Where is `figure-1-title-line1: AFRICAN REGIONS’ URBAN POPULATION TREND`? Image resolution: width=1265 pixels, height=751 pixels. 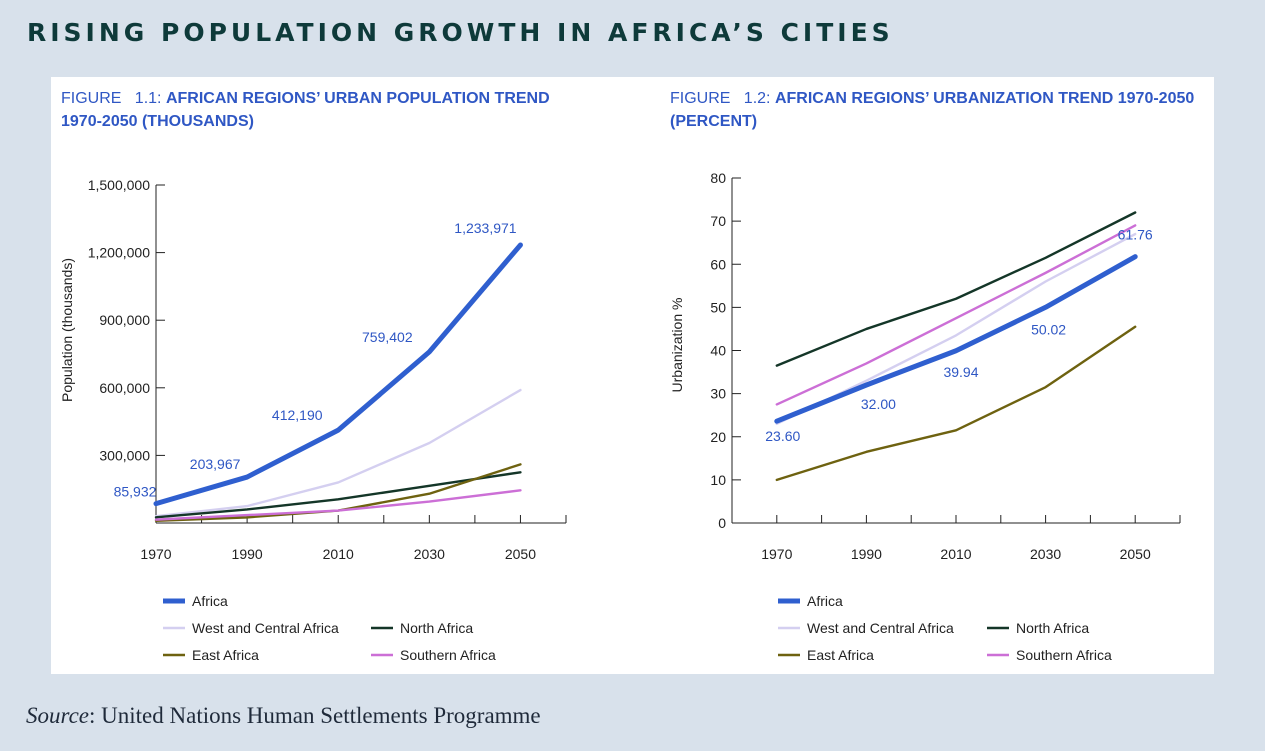 figure-1-title-line1: AFRICAN REGIONS’ URBAN POPULATION TREND is located at coordinates (357, 98).